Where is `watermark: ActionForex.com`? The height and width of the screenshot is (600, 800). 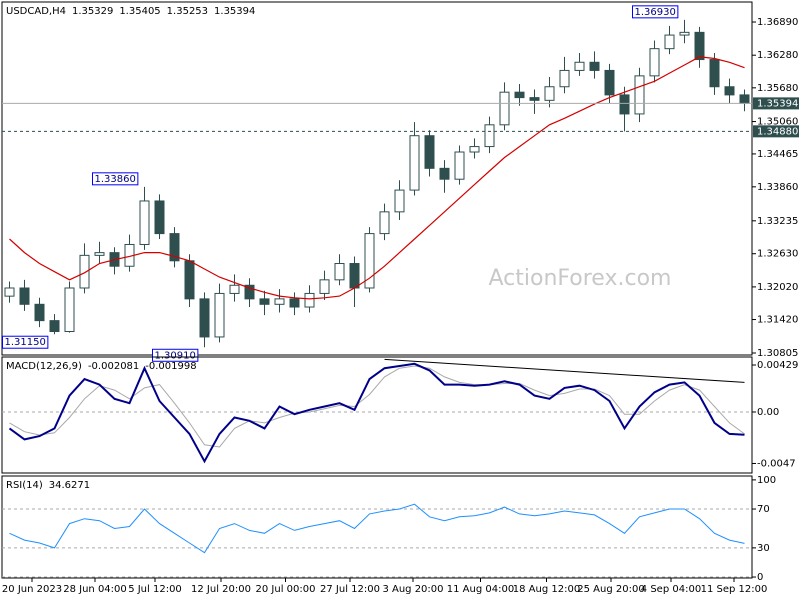 watermark: ActionForex.com is located at coordinates (580, 278).